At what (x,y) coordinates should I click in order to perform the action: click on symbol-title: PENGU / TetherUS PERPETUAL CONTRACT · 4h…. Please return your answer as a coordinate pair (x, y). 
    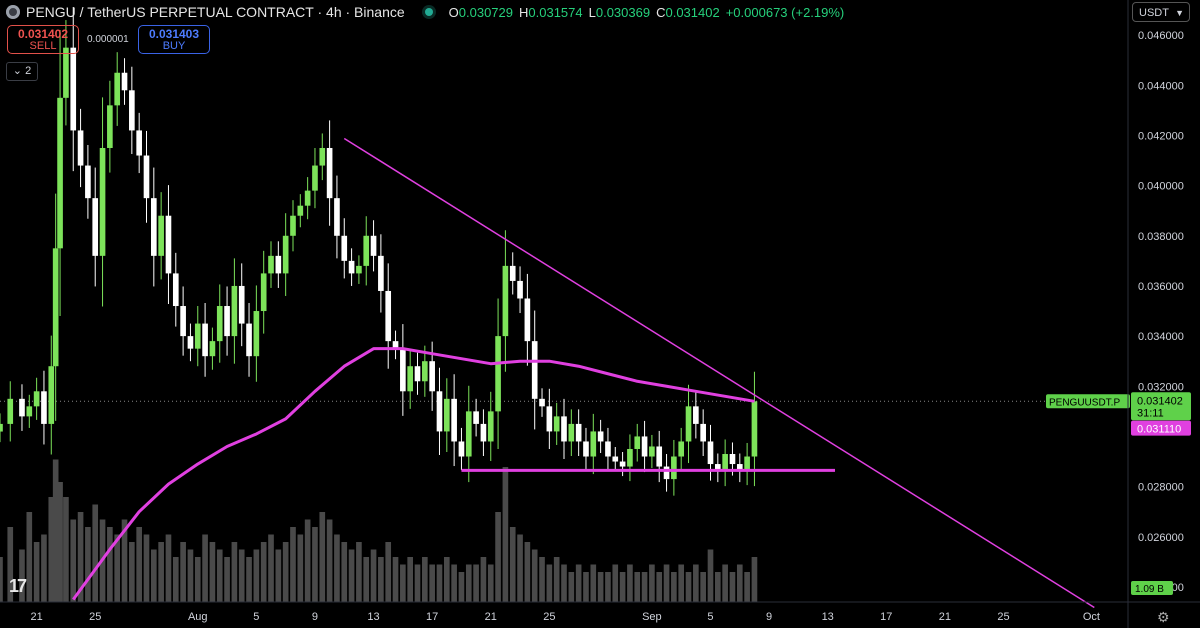
    Looking at the image, I should click on (215, 12).